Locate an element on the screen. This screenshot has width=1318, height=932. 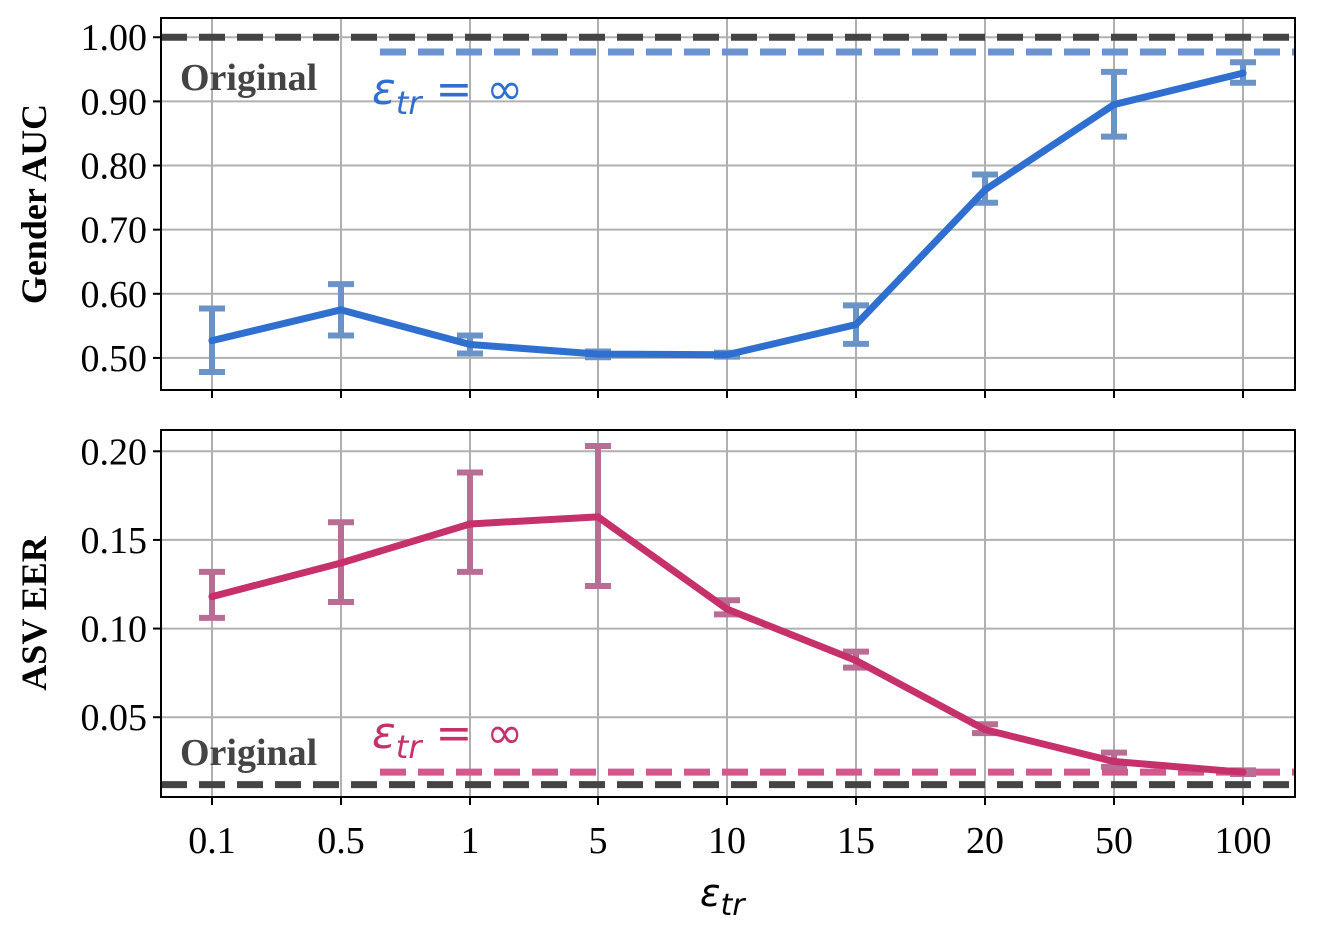
y-axis-label: Gender AUC is located at coordinates (34, 204).